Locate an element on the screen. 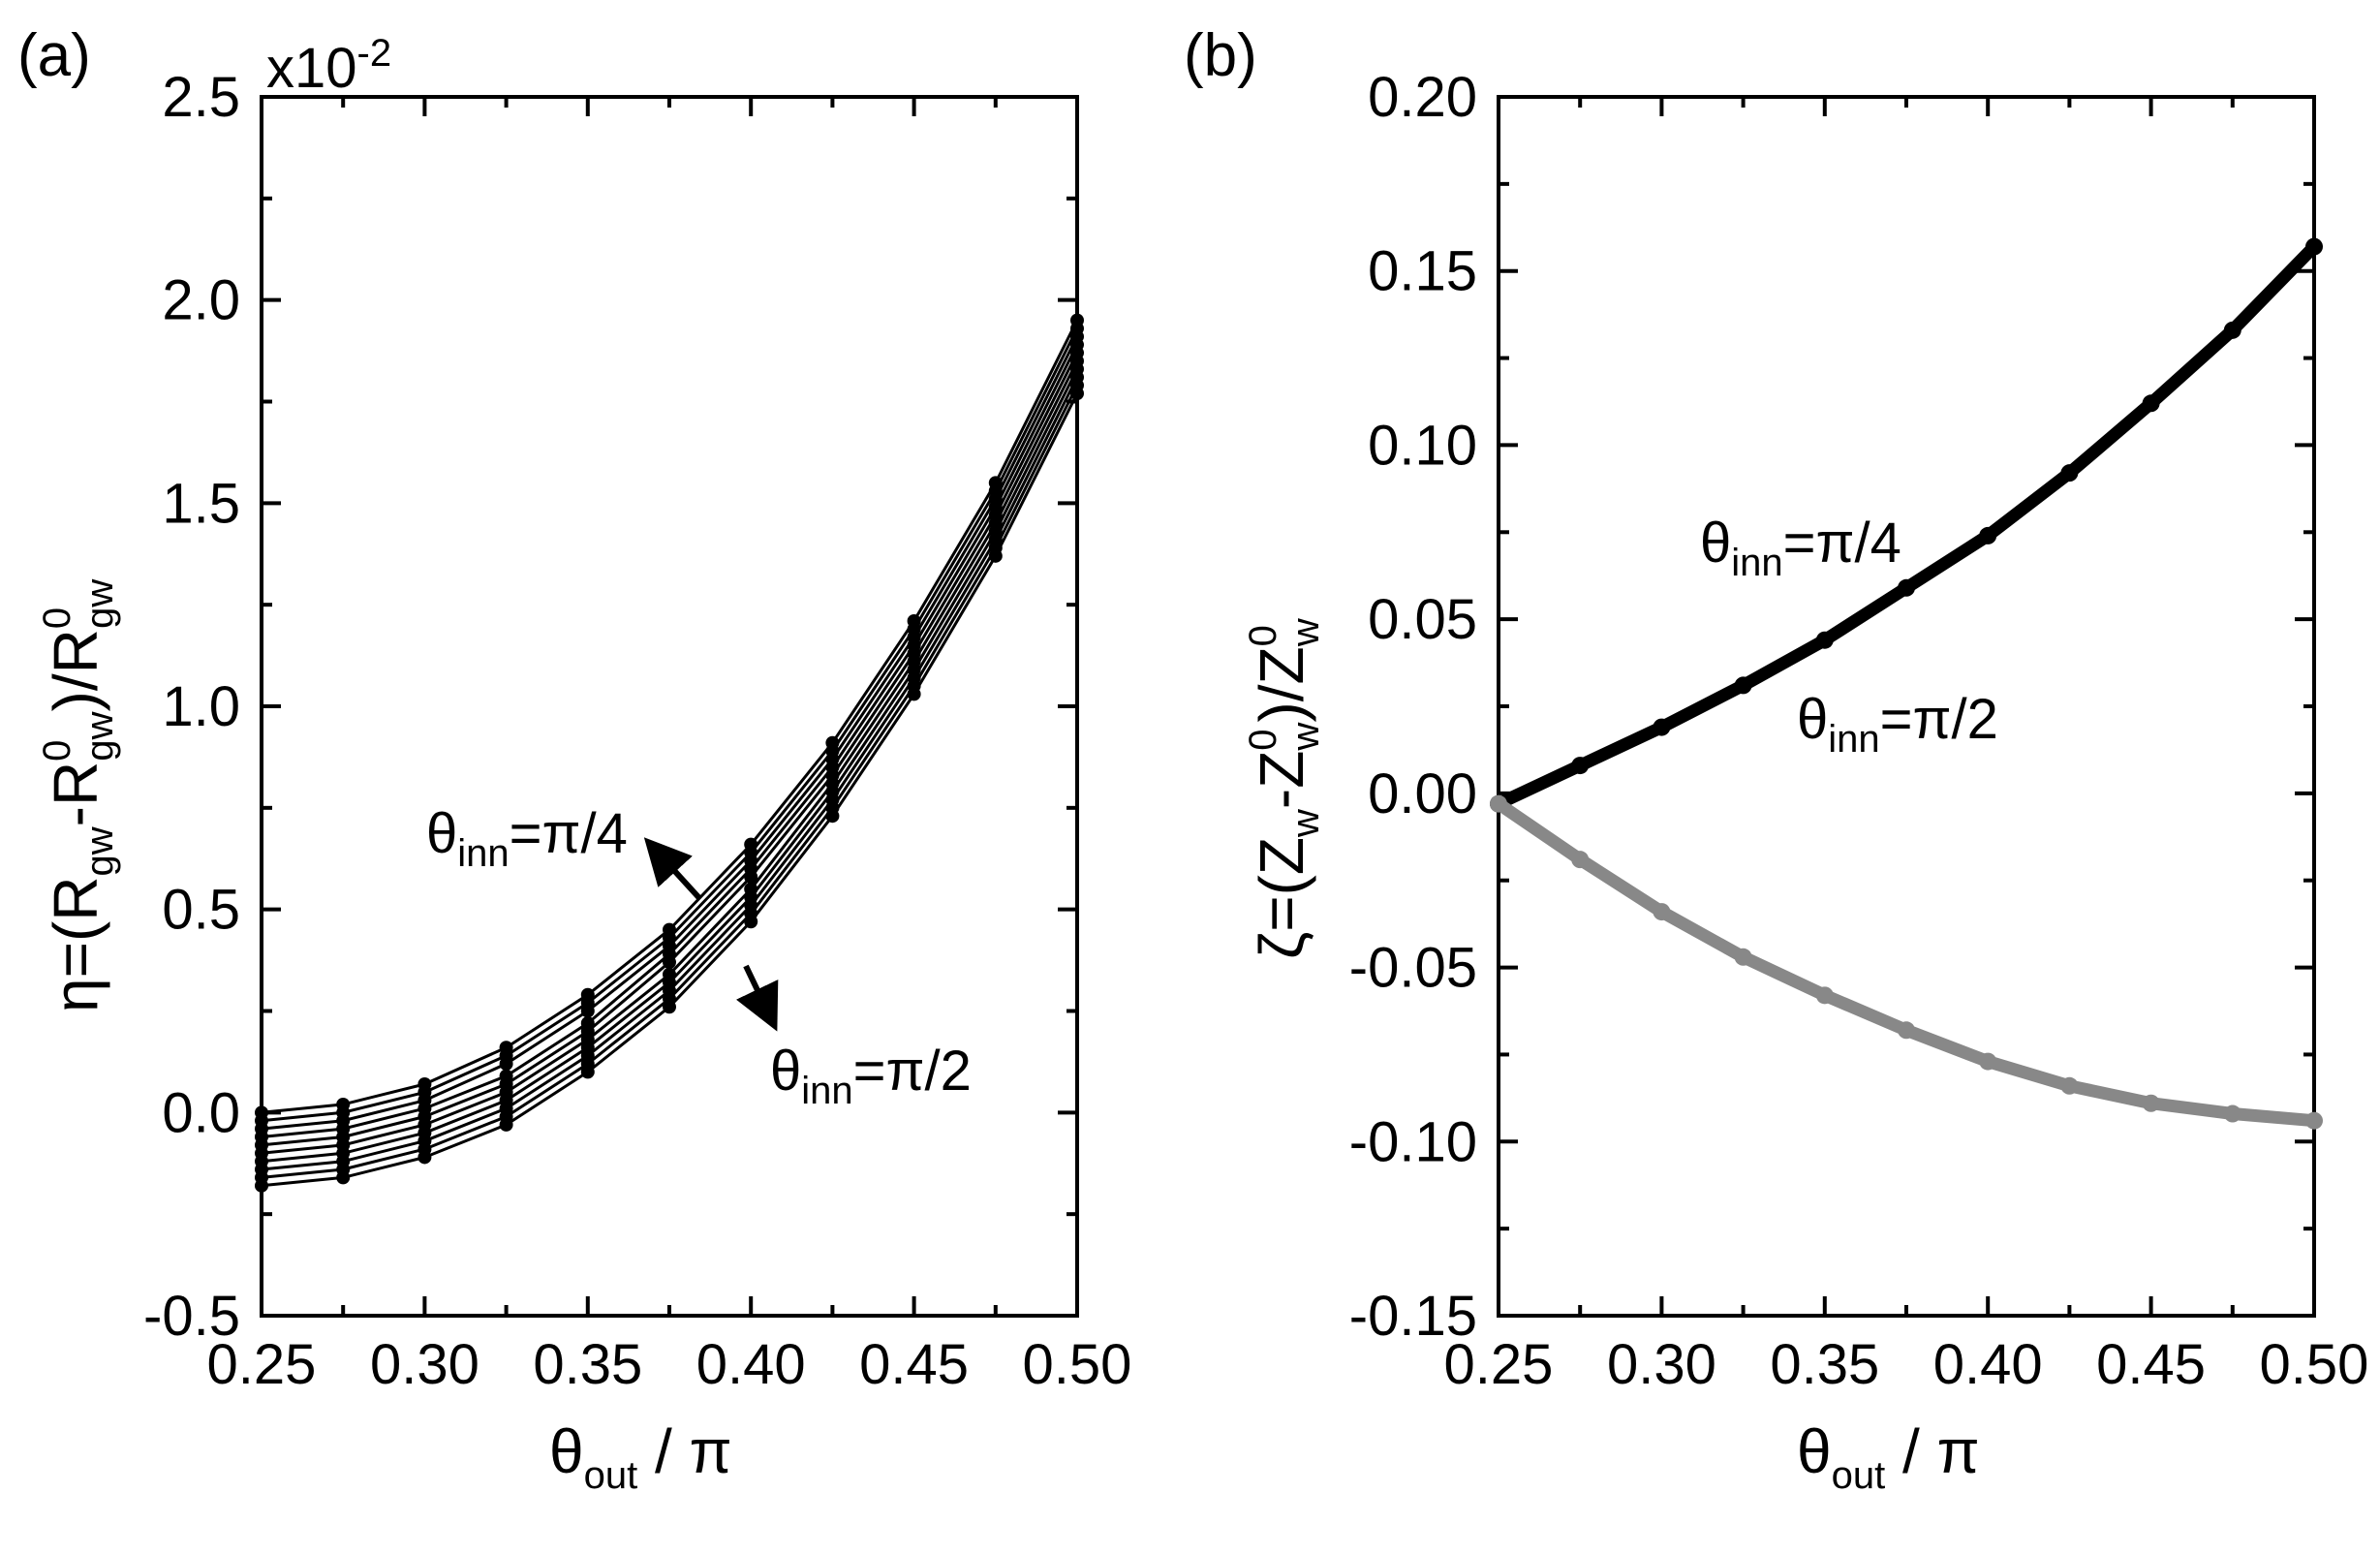 This screenshot has width=2380, height=1555. y-tick-label: -0.5 is located at coordinates (191, 1316).